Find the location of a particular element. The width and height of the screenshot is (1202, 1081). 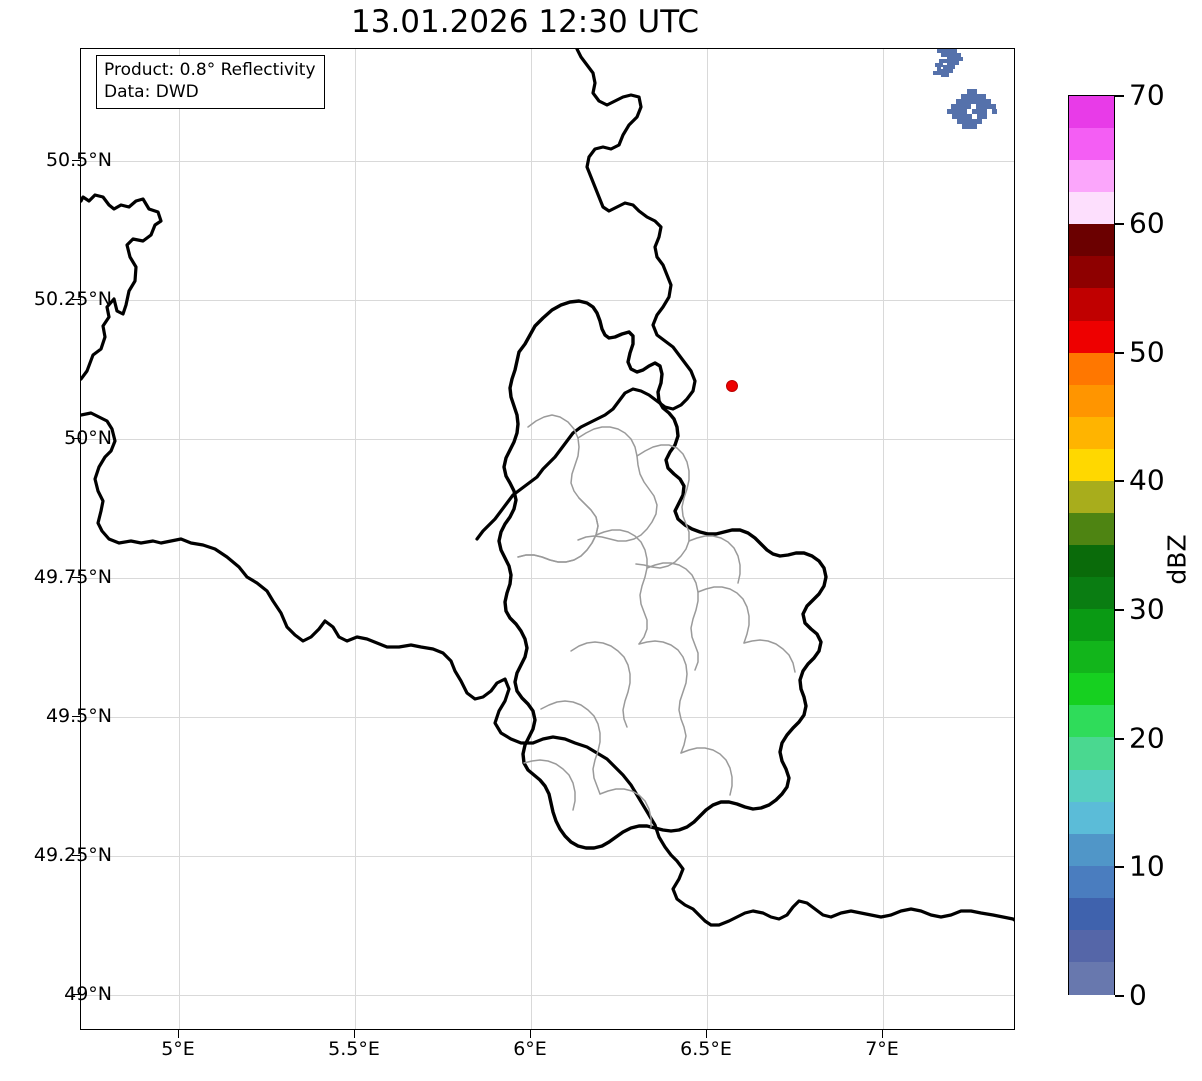

ytick-label: 49°N is located at coordinates (88, 994).